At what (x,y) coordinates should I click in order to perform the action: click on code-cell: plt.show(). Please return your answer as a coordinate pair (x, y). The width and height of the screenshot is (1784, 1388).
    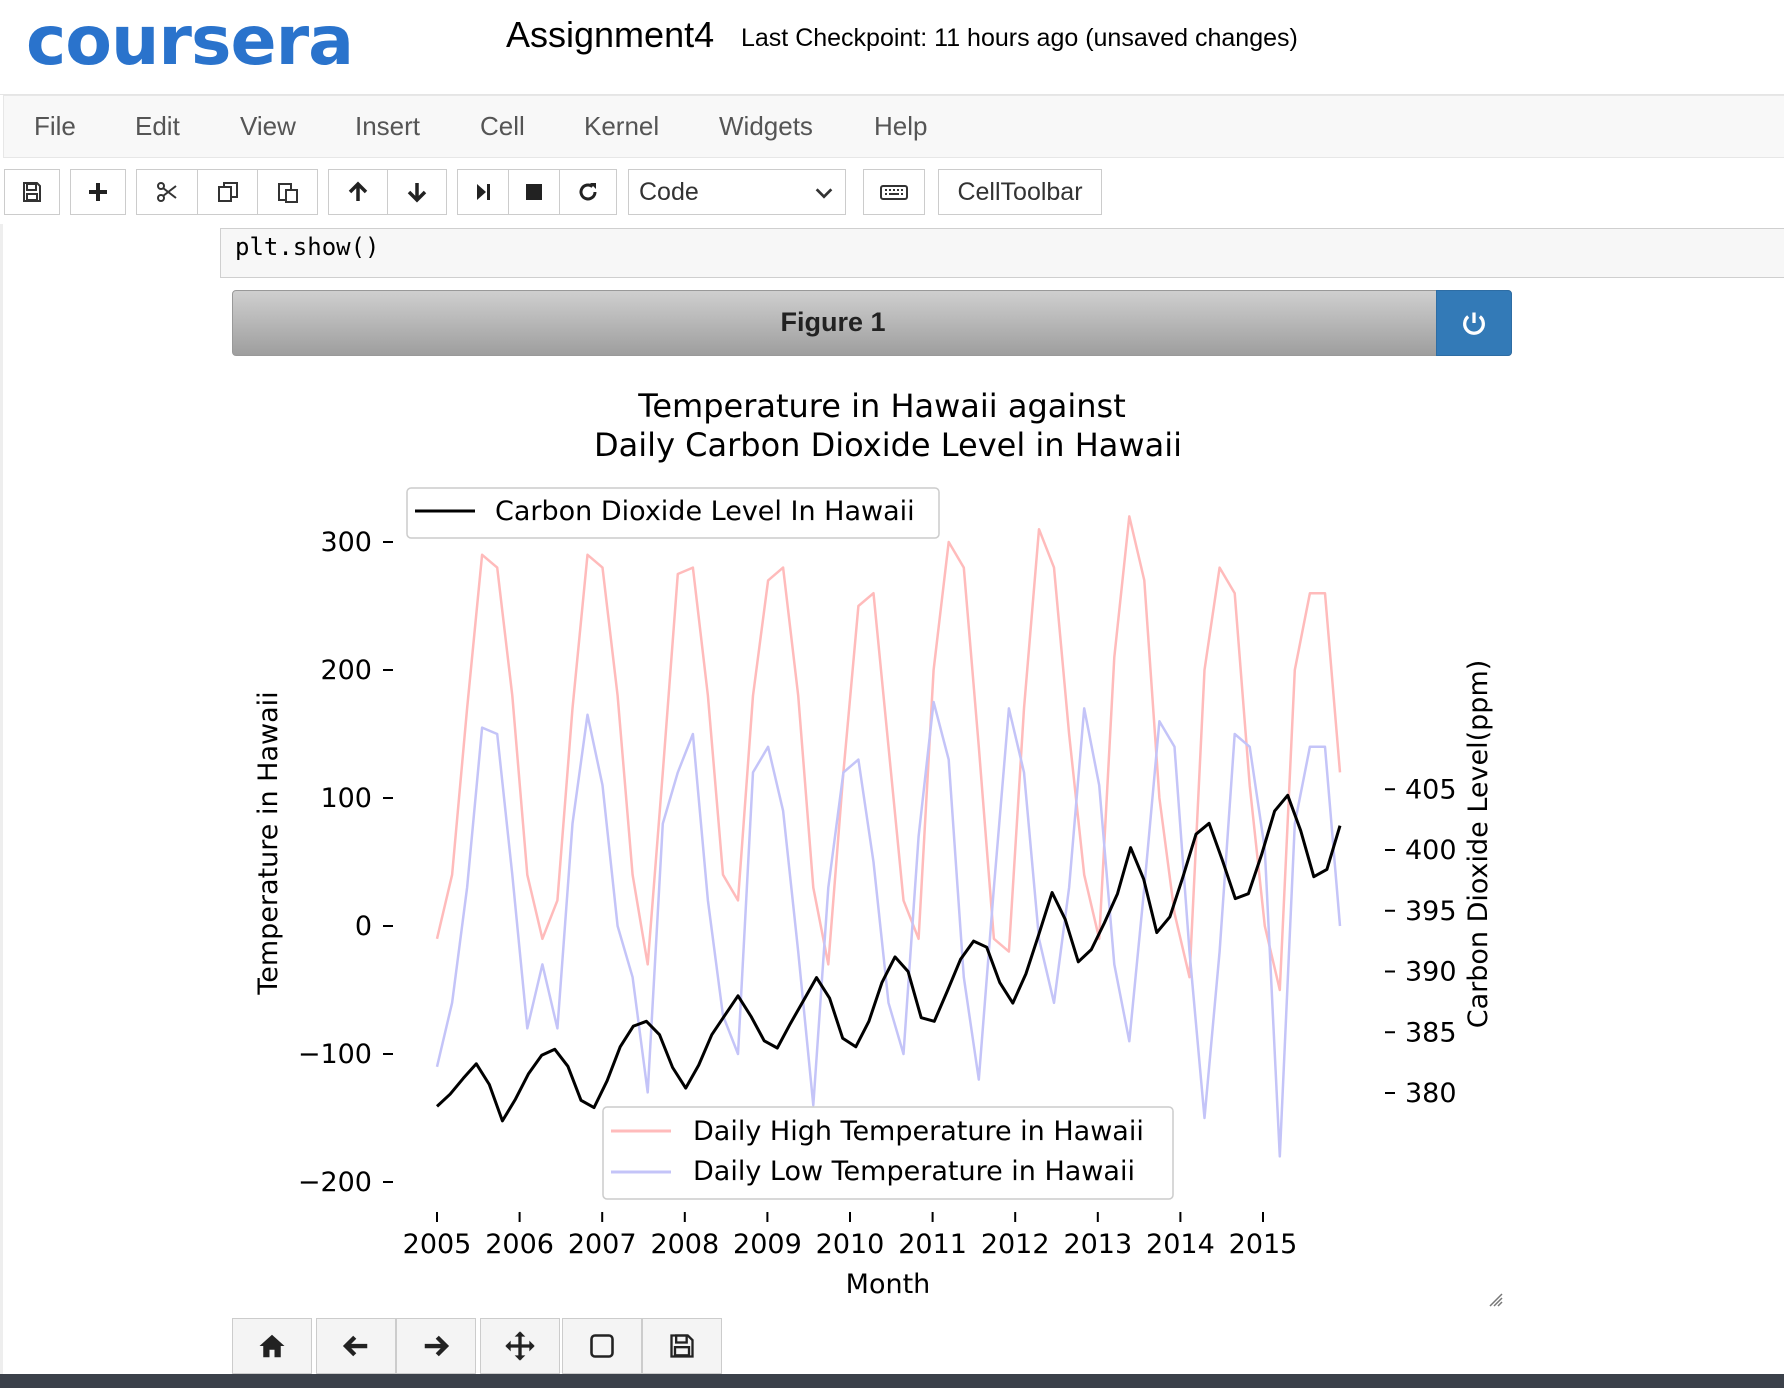
    Looking at the image, I should click on (1002, 253).